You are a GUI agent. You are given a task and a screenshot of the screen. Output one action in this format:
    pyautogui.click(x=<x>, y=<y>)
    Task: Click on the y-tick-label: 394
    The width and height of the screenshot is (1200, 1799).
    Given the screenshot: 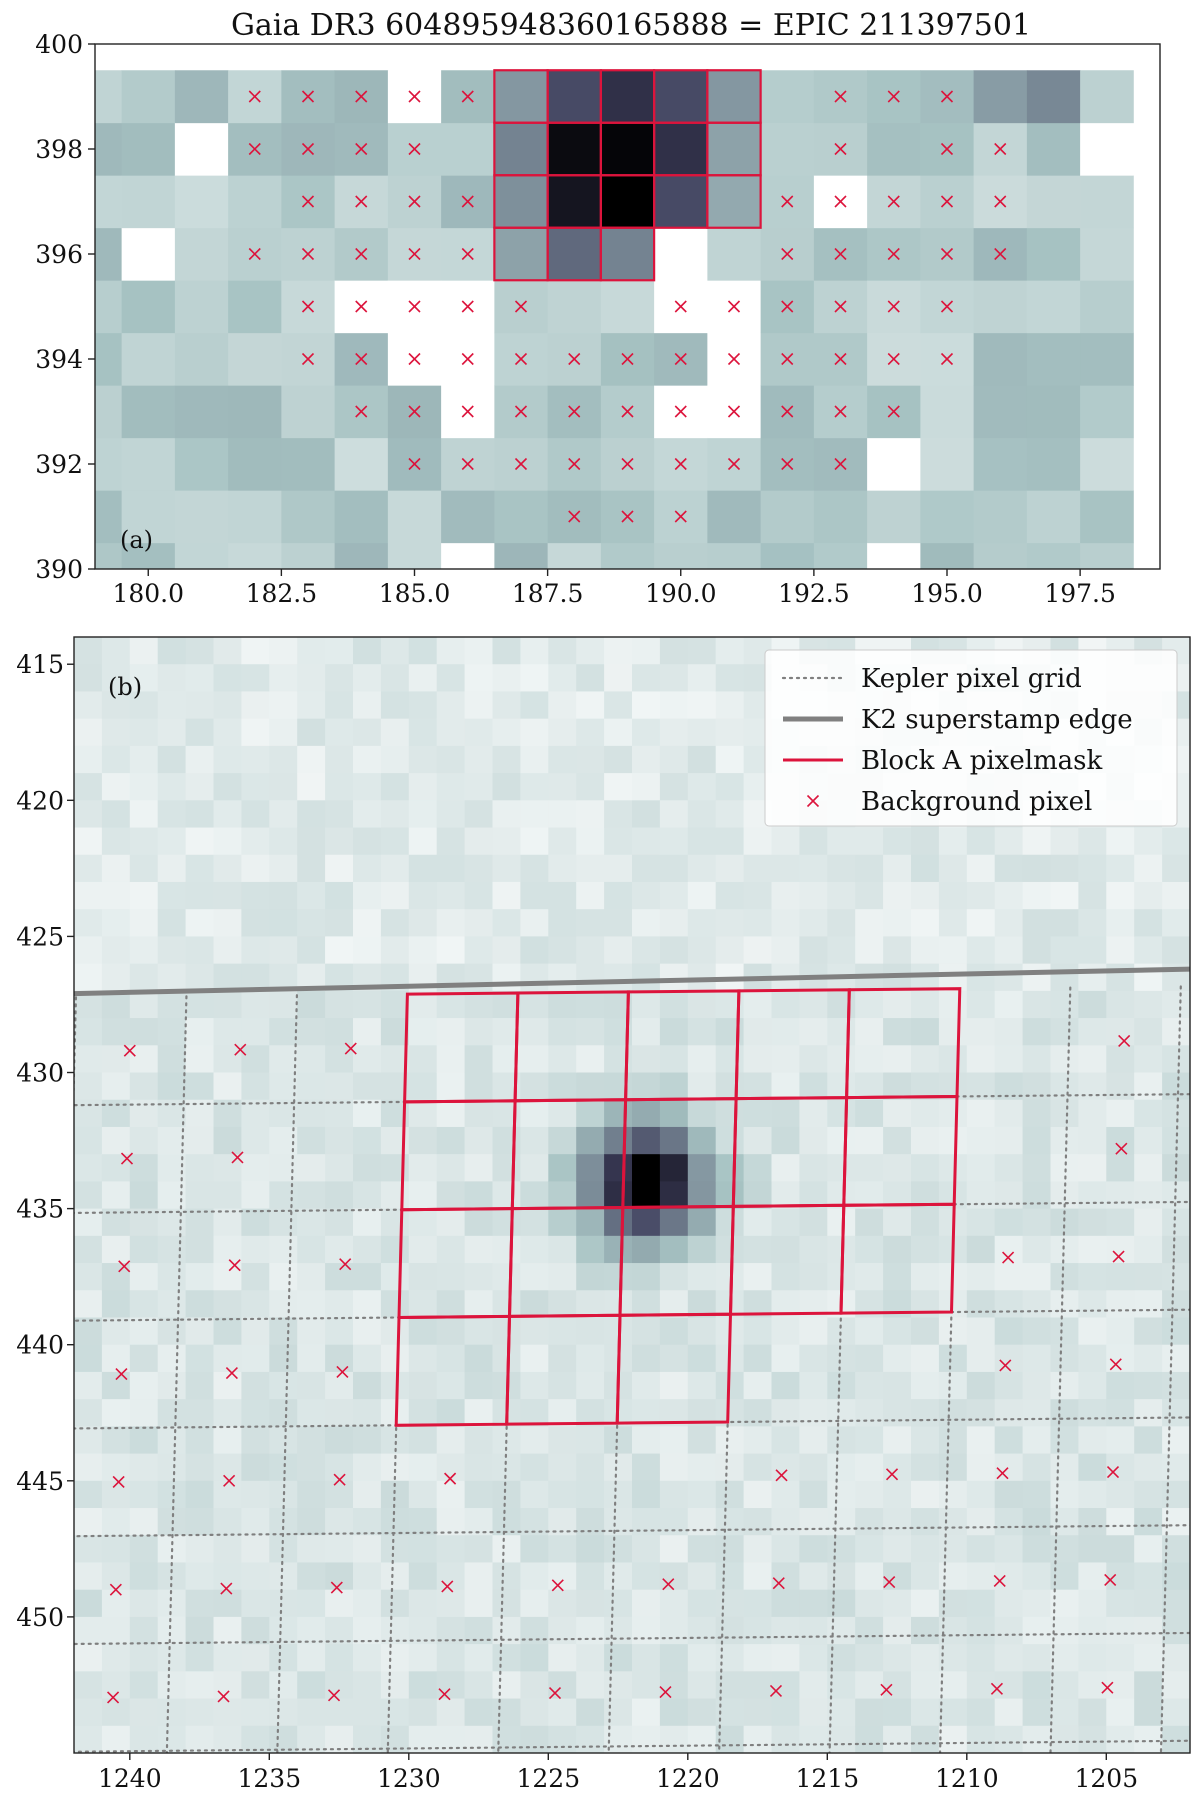 What is the action you would take?
    pyautogui.click(x=59, y=359)
    